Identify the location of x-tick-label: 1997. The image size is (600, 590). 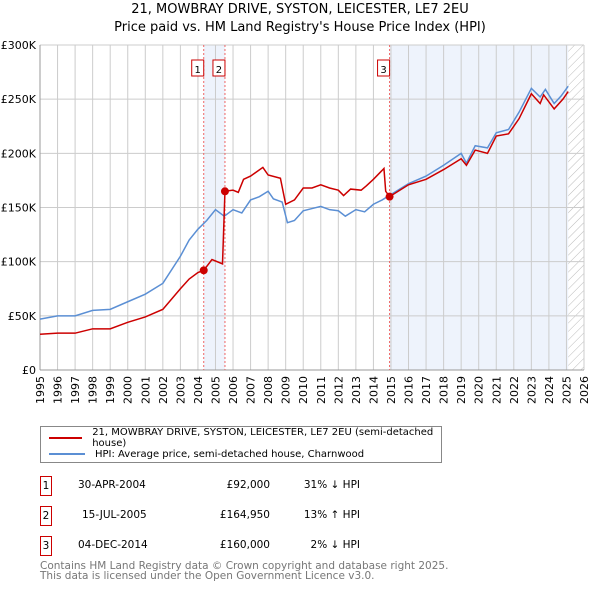
(75, 390).